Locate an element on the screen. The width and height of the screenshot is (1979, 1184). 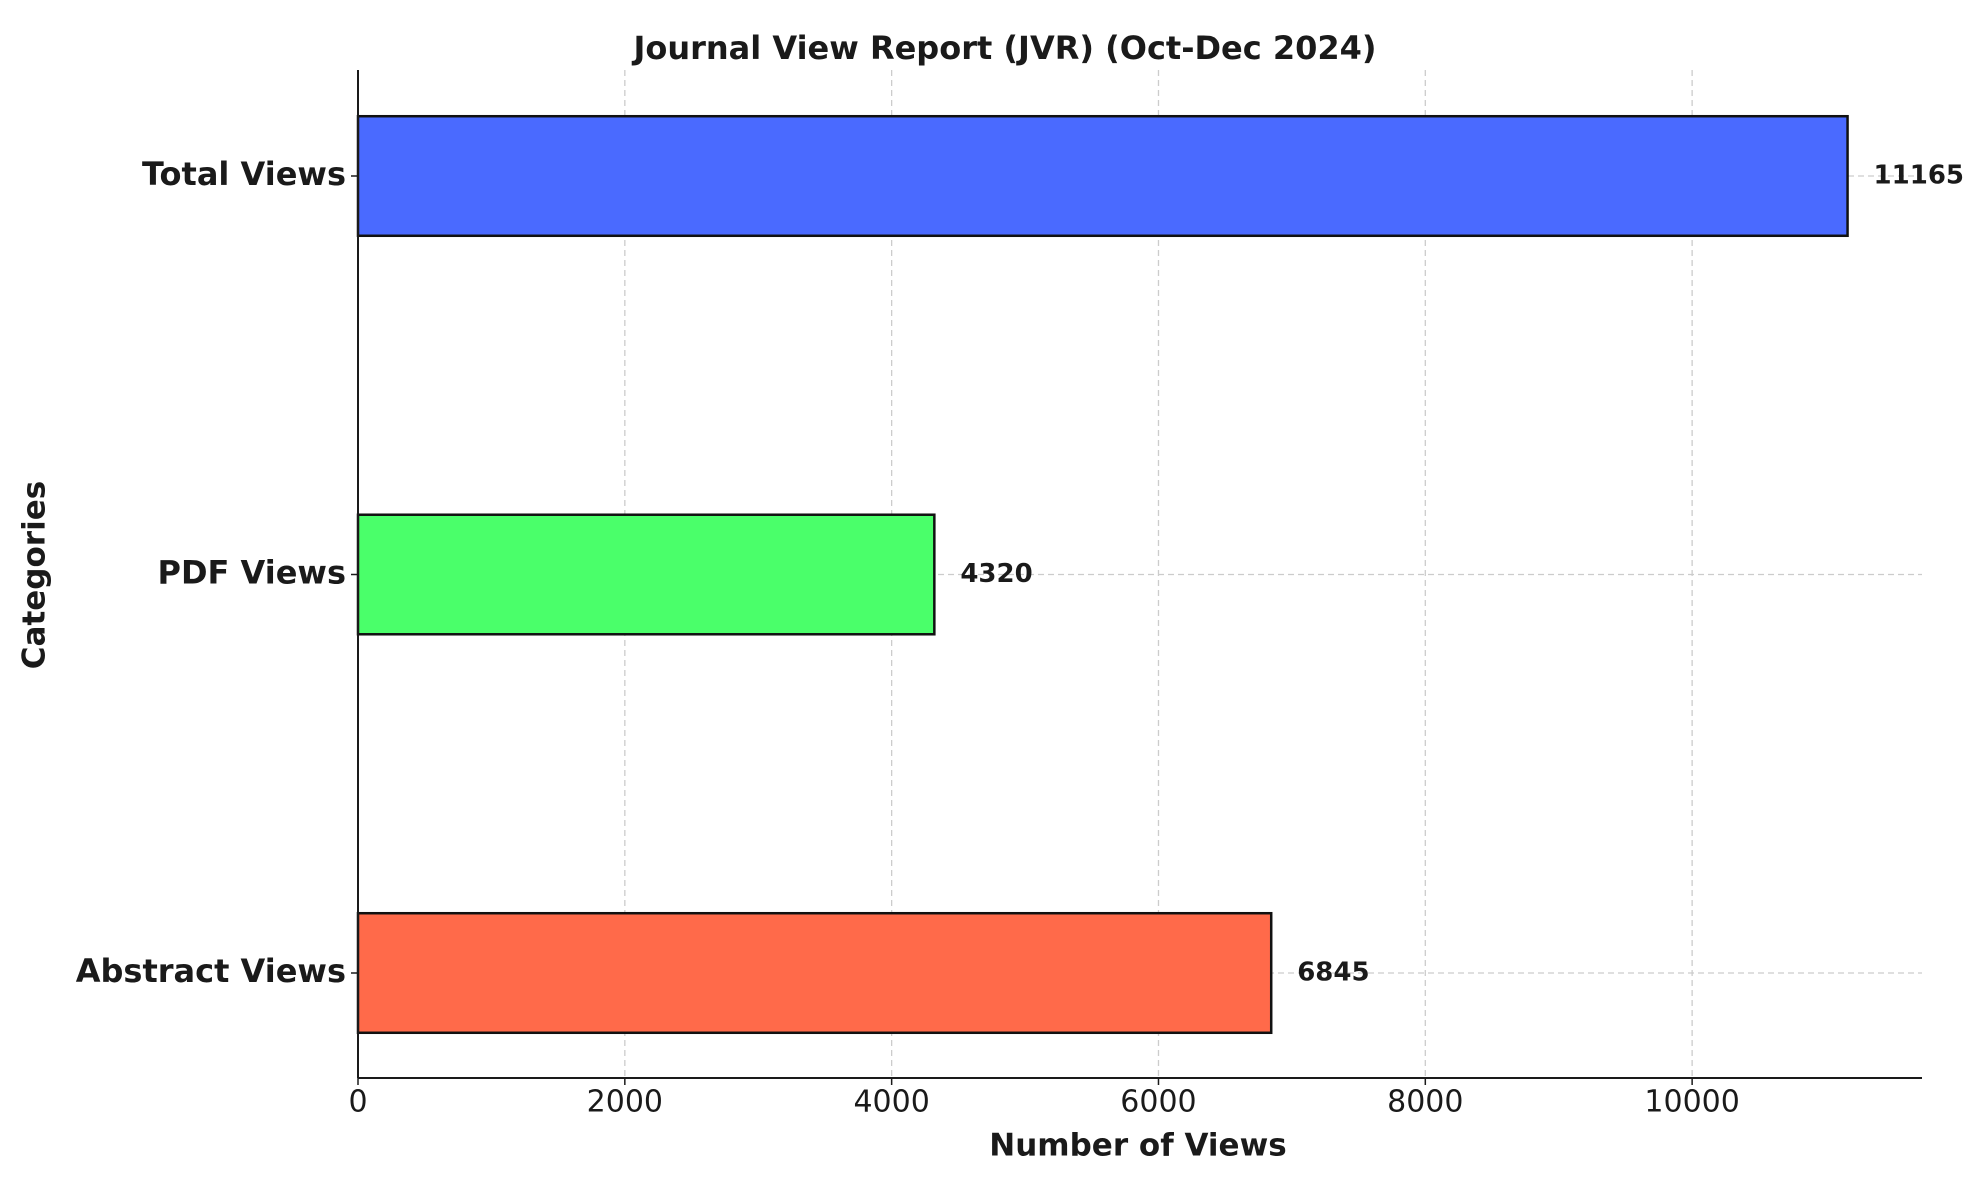
value-label: 6845 is located at coordinates (1333, 973).